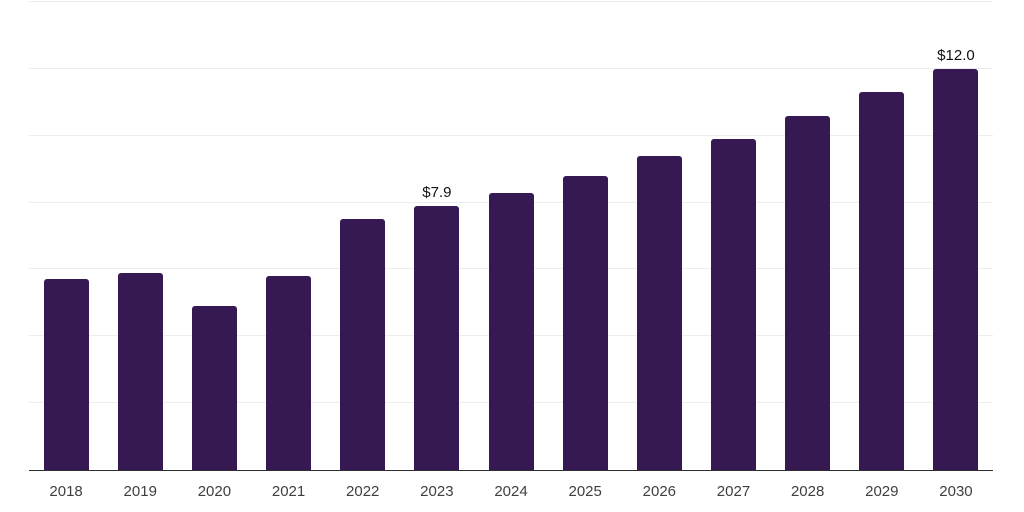 The height and width of the screenshot is (512, 1024). I want to click on x-tick-2019: 2019, so click(140, 491).